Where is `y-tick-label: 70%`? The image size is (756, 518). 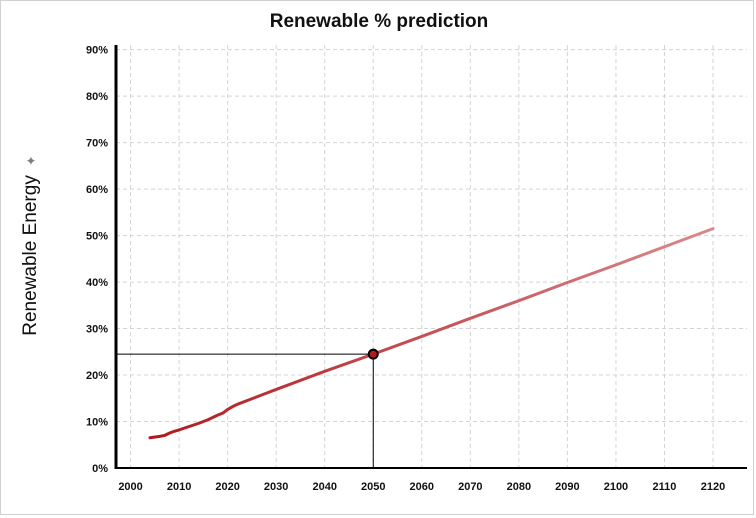 y-tick-label: 70% is located at coordinates (97, 144).